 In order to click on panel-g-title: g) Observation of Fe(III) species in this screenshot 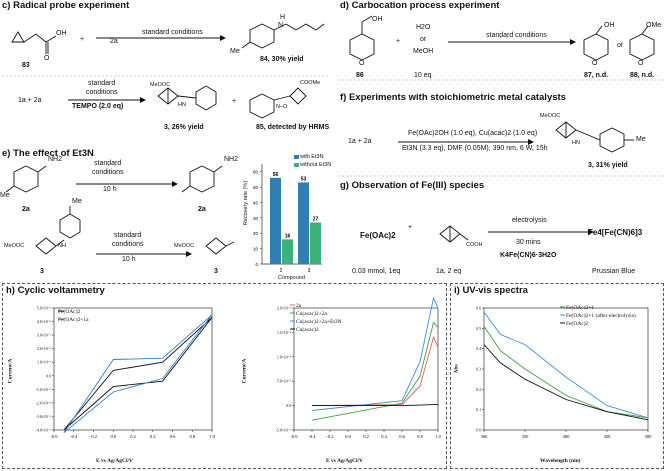, I will do `click(412, 185)`.